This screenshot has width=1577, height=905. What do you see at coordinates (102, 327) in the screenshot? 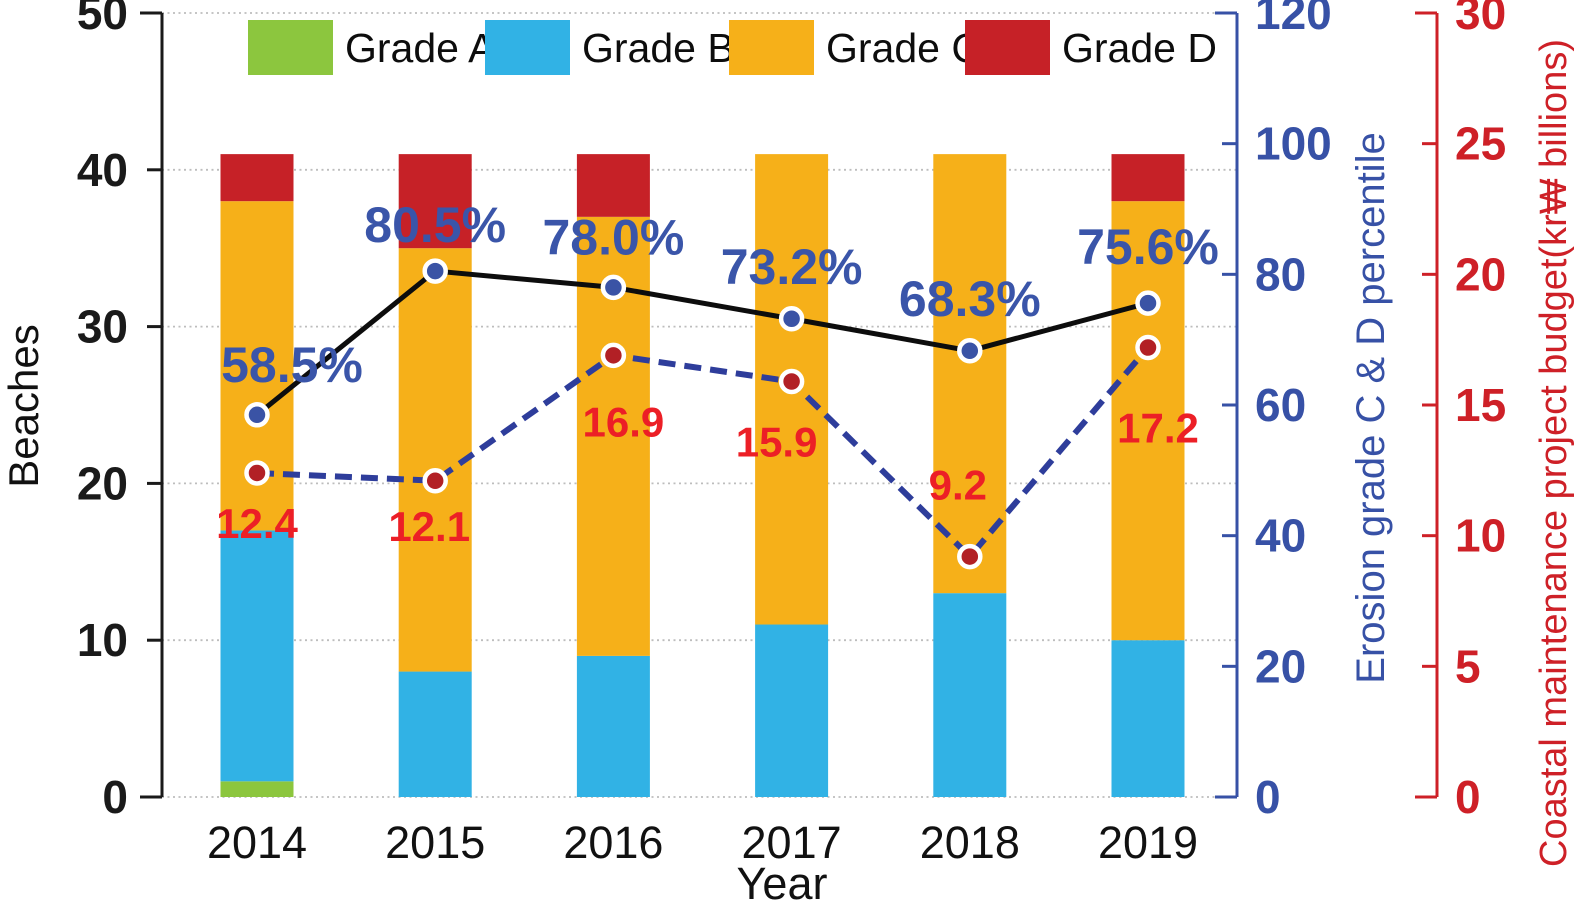
I see `left-axis-tick-label-30: 30` at bounding box center [102, 327].